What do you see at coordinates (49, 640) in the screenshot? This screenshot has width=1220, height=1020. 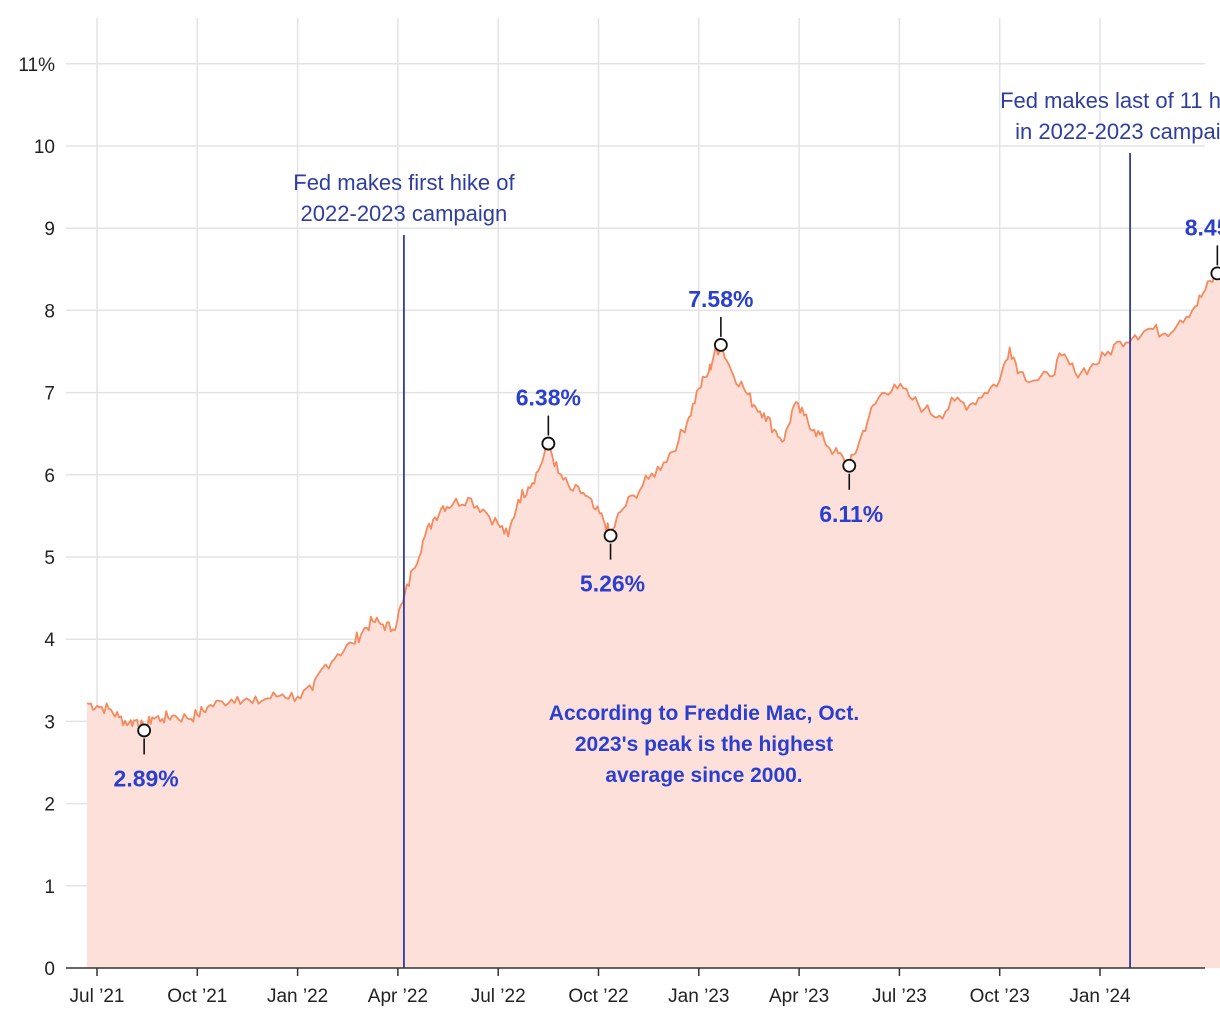 I see `y-tick-label: 4` at bounding box center [49, 640].